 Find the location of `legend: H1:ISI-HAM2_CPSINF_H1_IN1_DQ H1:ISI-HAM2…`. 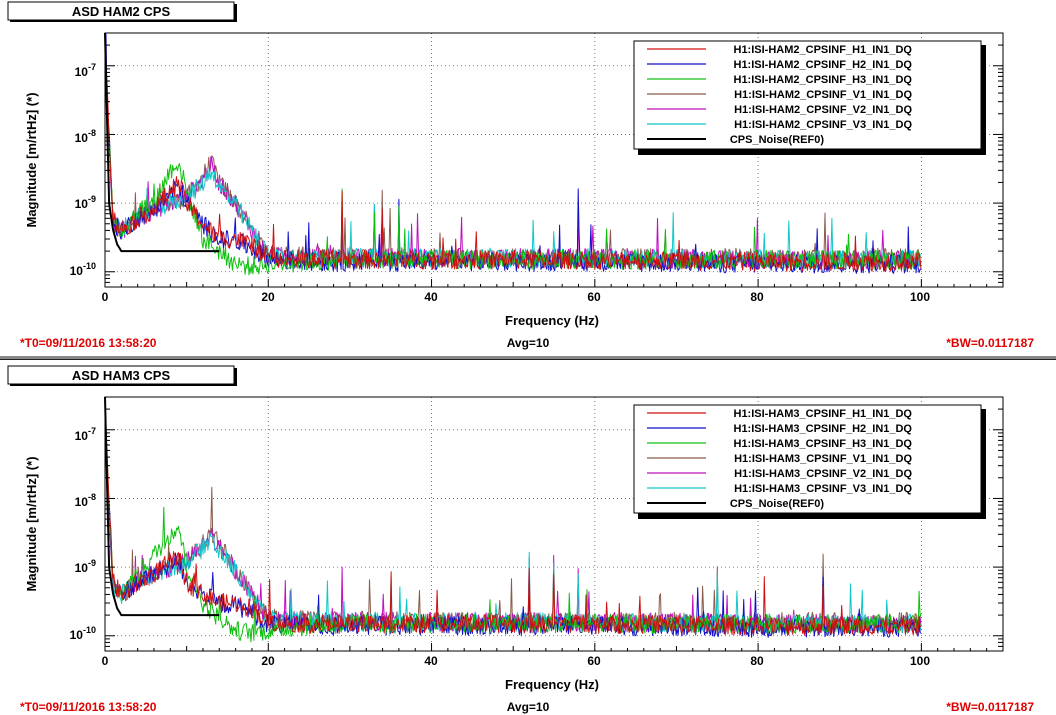

legend: H1:ISI-HAM2_CPSINF_H1_IN1_DQ H1:ISI-HAM2… is located at coordinates (809, 97).